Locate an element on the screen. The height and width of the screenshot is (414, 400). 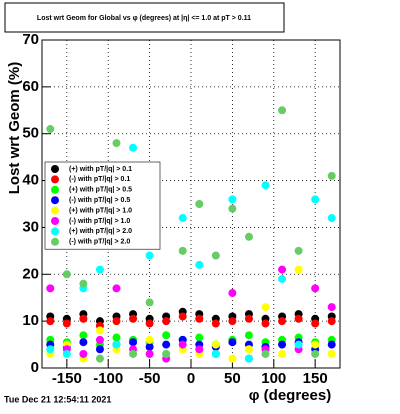
y-tick-label: 20 is located at coordinates (30, 273).